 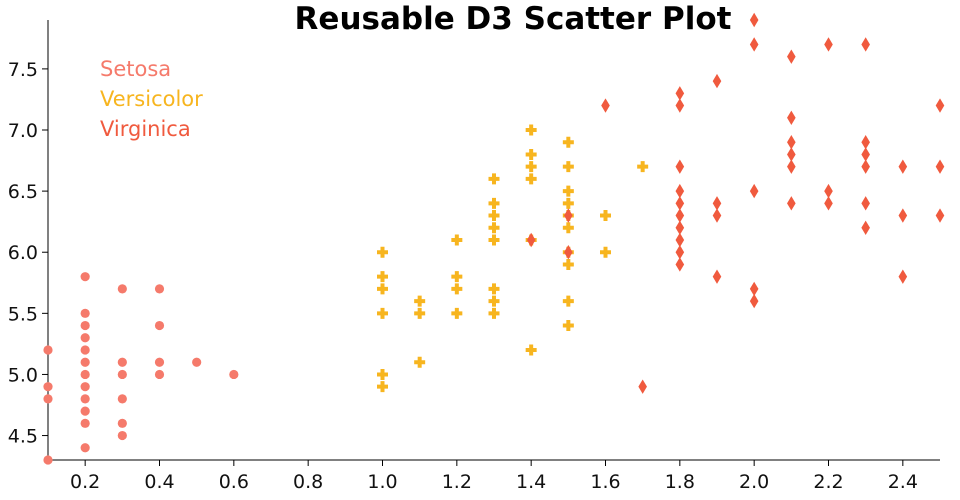 What do you see at coordinates (754, 482) in the screenshot?
I see `x-tick-label: 2.0` at bounding box center [754, 482].